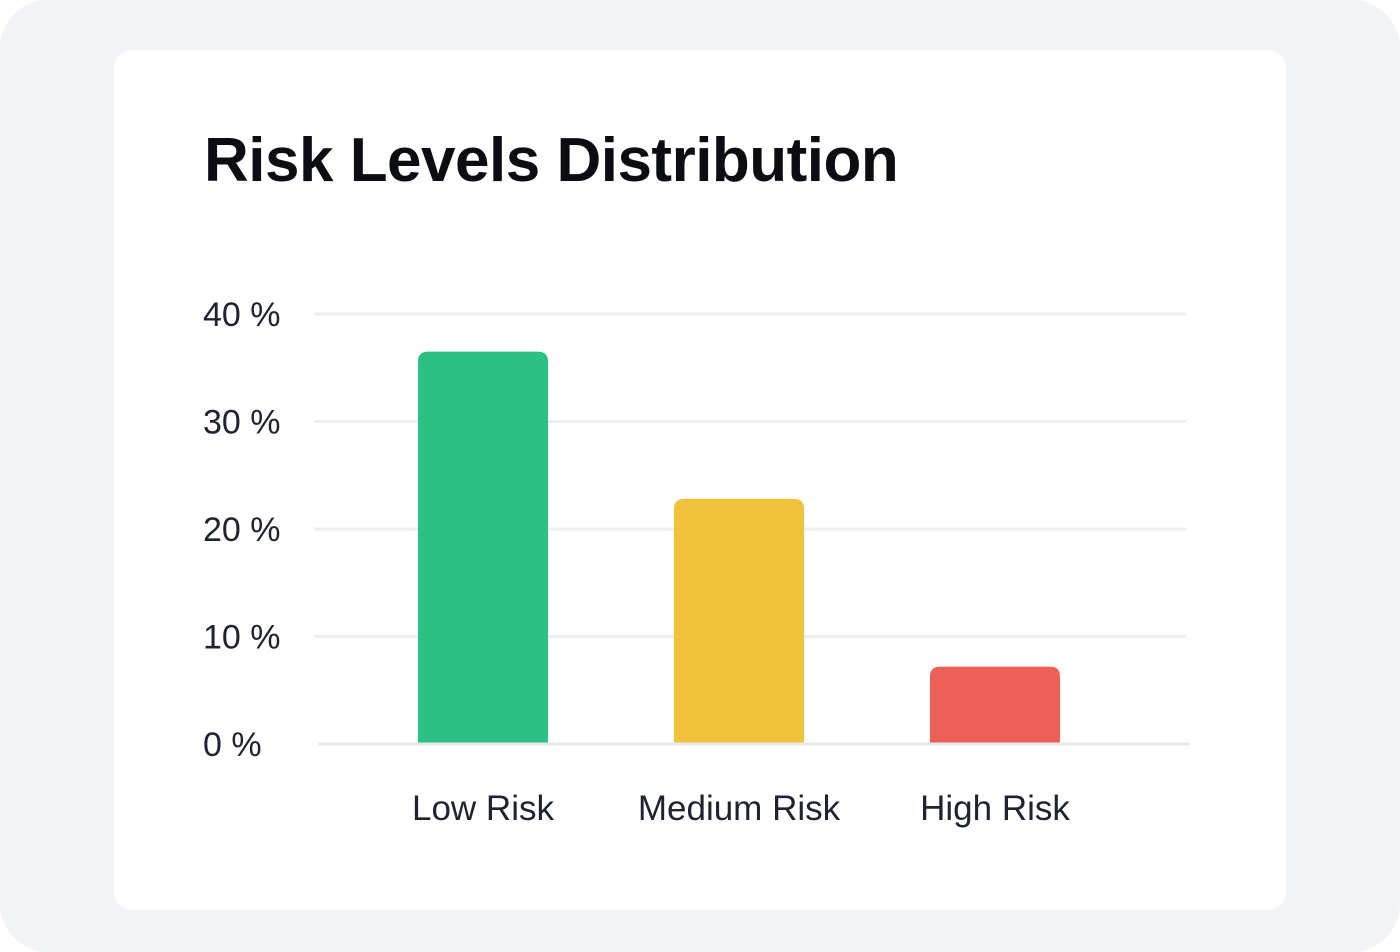 This screenshot has width=1400, height=952. I want to click on y-axis-ticks: 0 % 10 % 20 % 30 % 40 %, so click(242, 530).